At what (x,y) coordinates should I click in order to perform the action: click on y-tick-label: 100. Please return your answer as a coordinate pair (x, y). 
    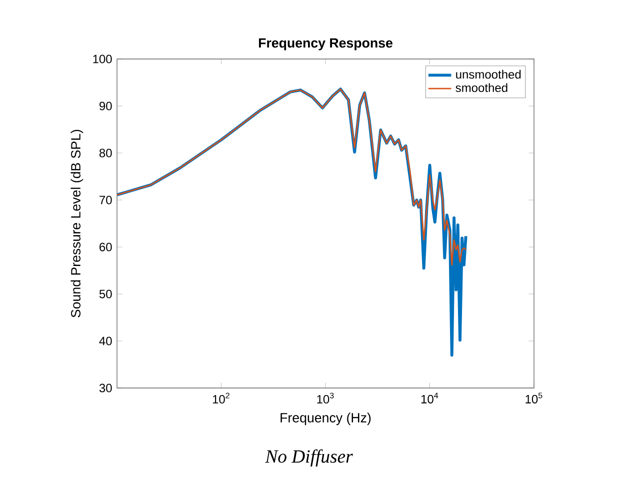
    Looking at the image, I should click on (102, 59).